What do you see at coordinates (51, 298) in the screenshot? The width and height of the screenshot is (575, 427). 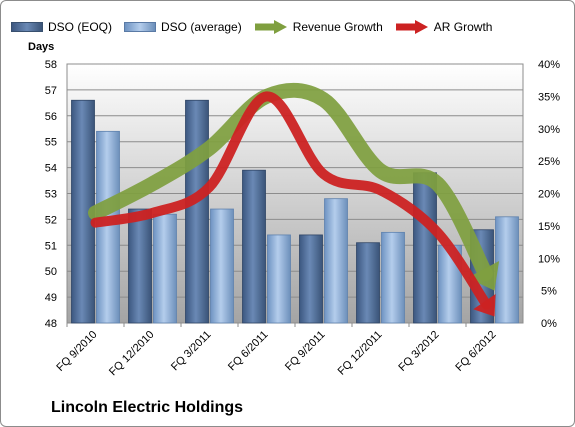 I see `y-tick-label: 49` at bounding box center [51, 298].